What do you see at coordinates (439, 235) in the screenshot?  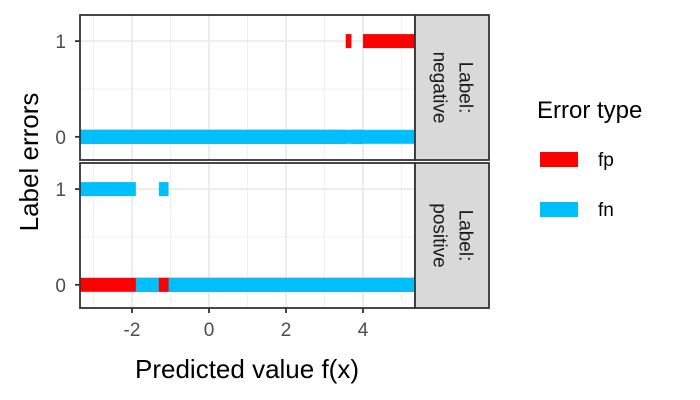 I see `strip-label: positive` at bounding box center [439, 235].